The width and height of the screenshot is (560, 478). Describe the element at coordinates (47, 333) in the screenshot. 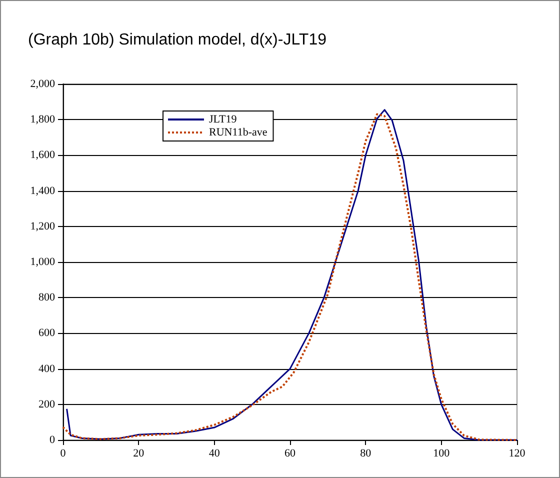

I see `y-tick-label: 600` at that location.